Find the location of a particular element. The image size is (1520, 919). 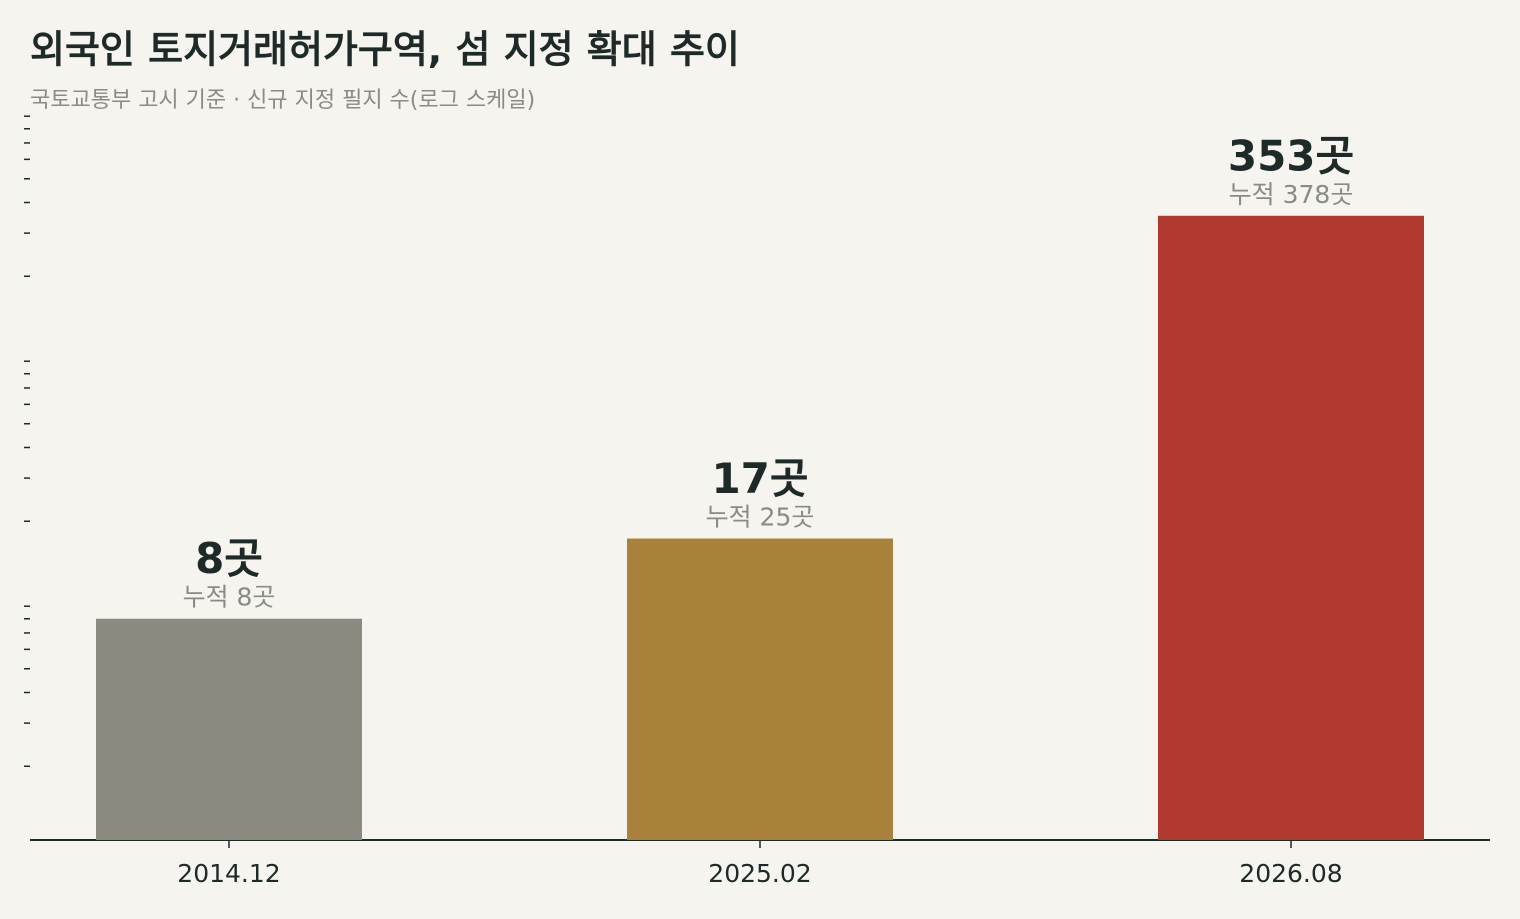

x-tick-label: 2026.08 is located at coordinates (1290, 873).